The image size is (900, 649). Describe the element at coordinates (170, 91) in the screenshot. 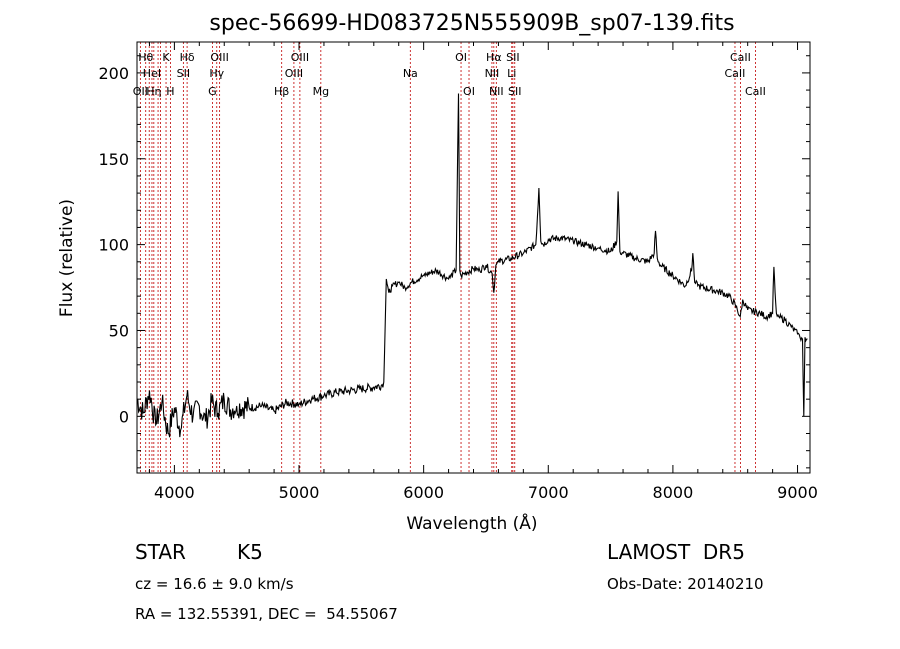

I see `line-label-8: H` at that location.